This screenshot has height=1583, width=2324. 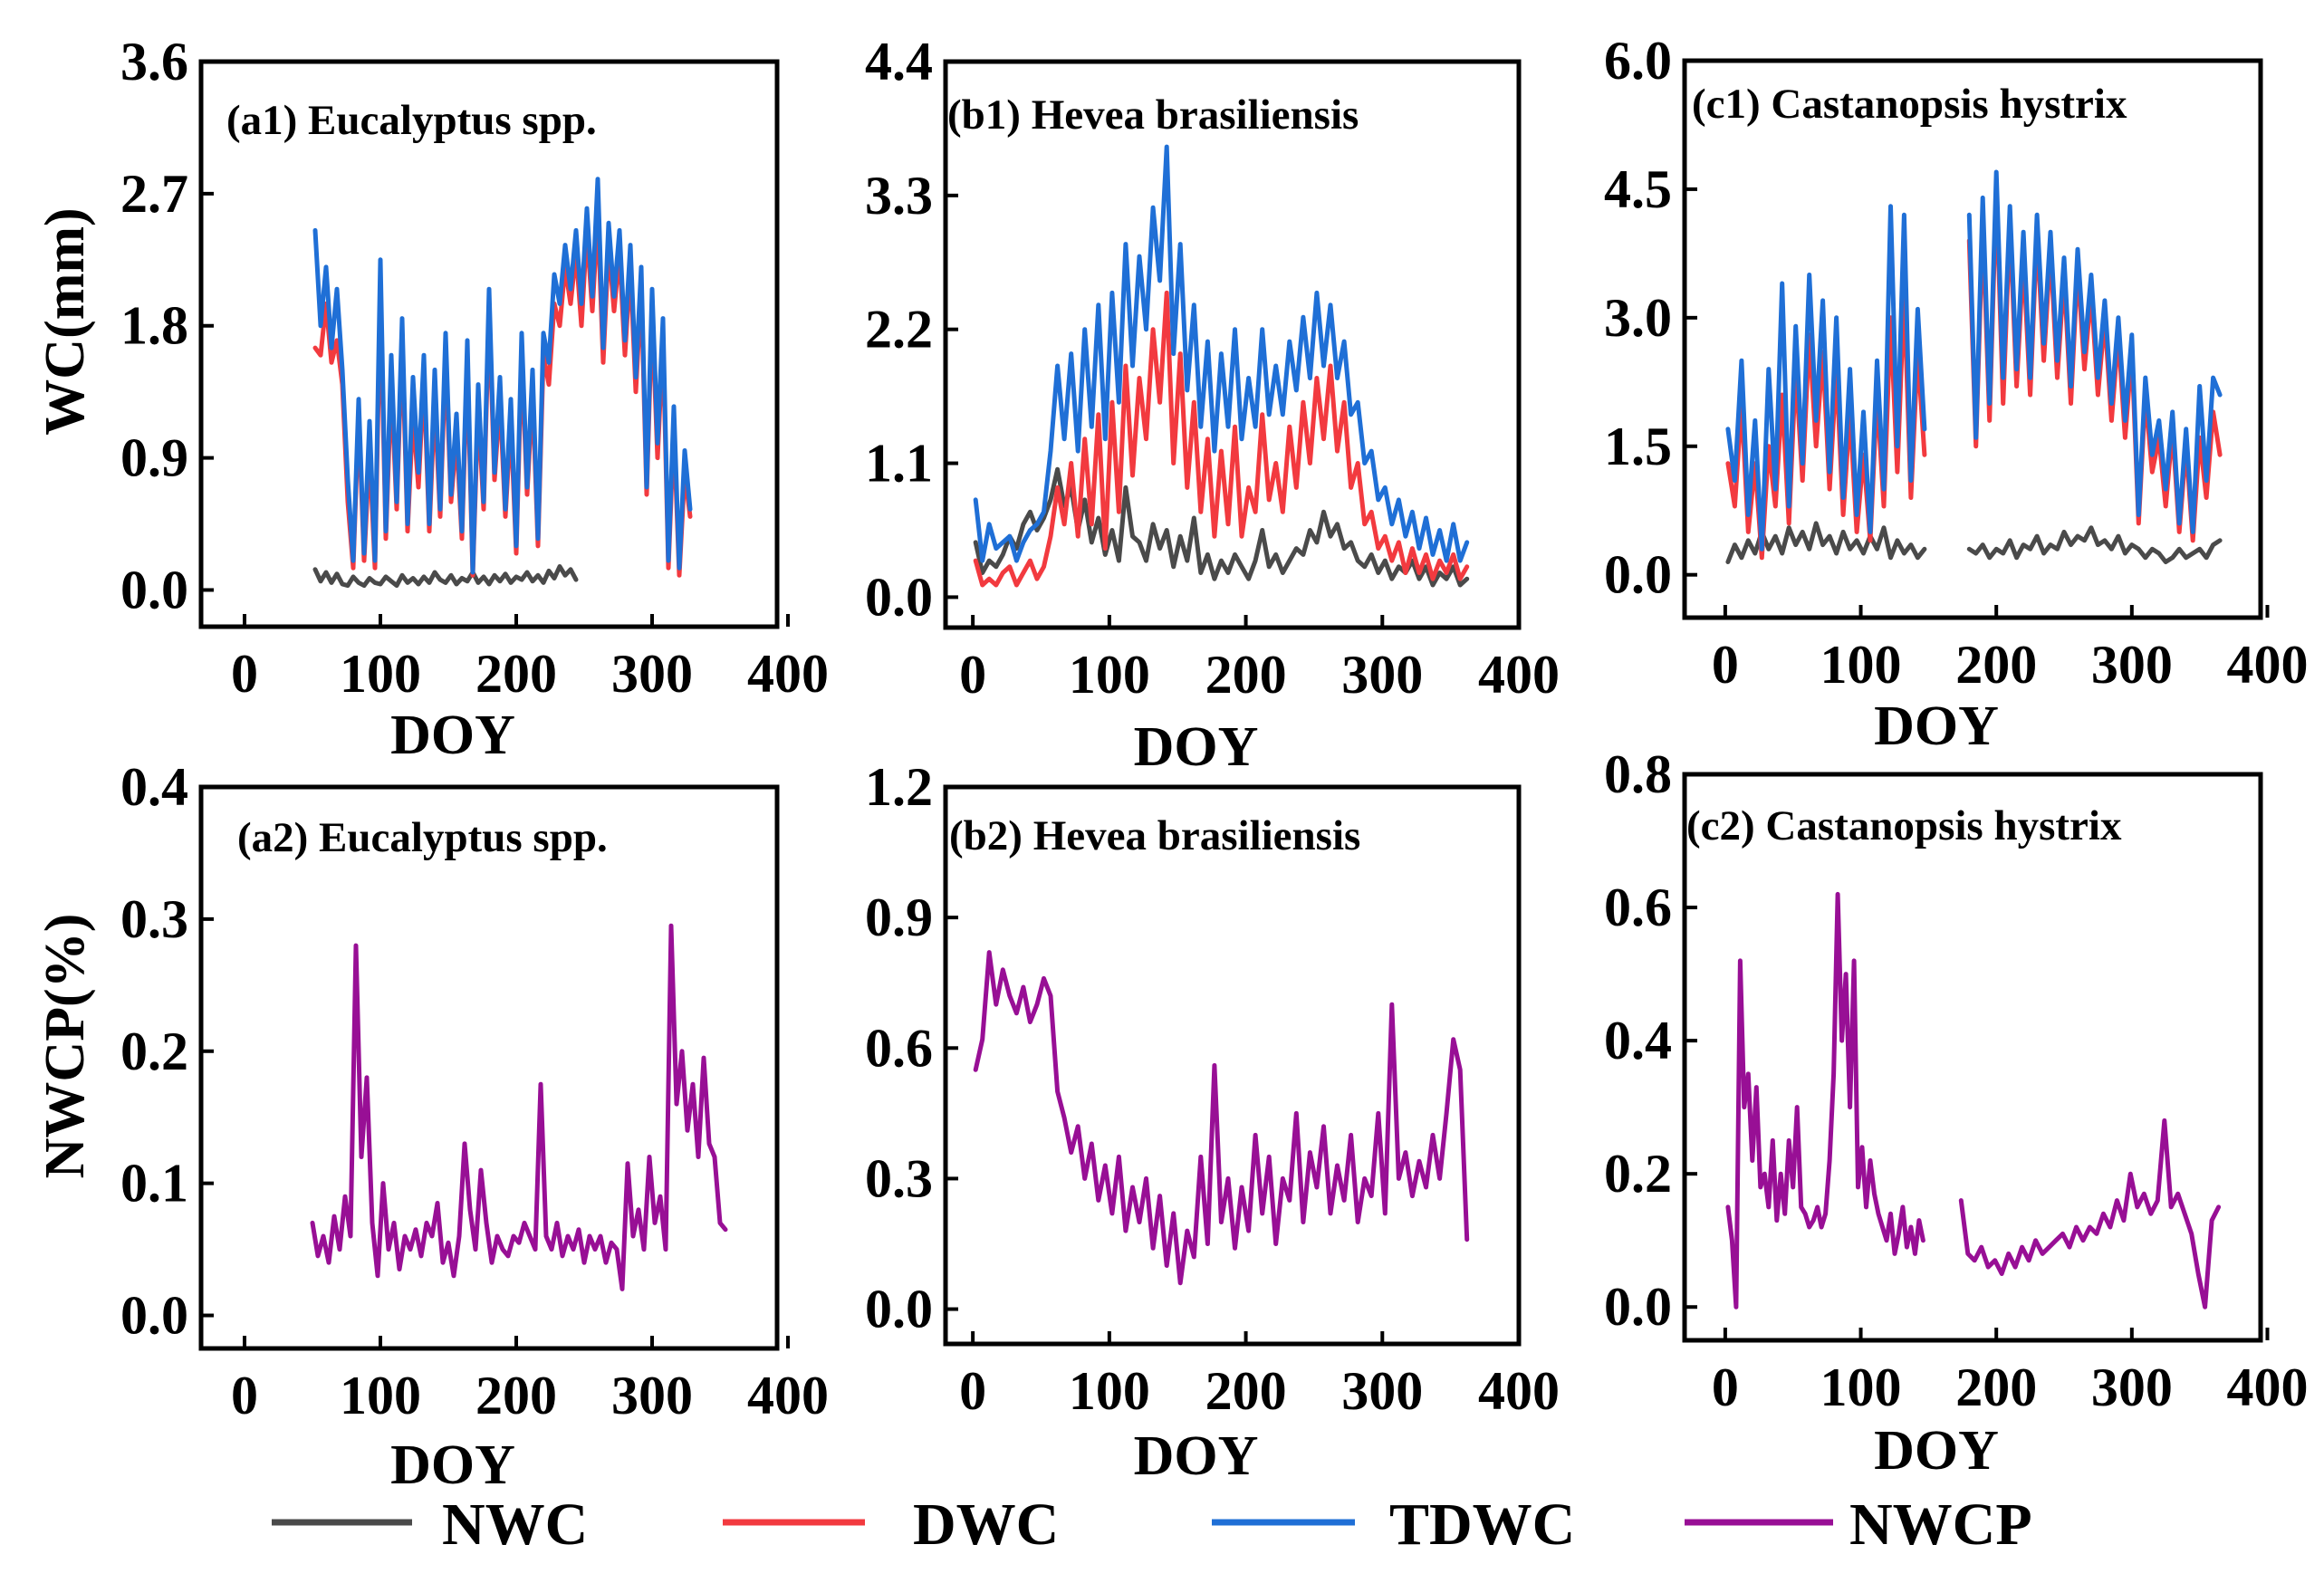 What do you see at coordinates (1941, 1525) in the screenshot?
I see `legend-label-nwcp: NWCP` at bounding box center [1941, 1525].